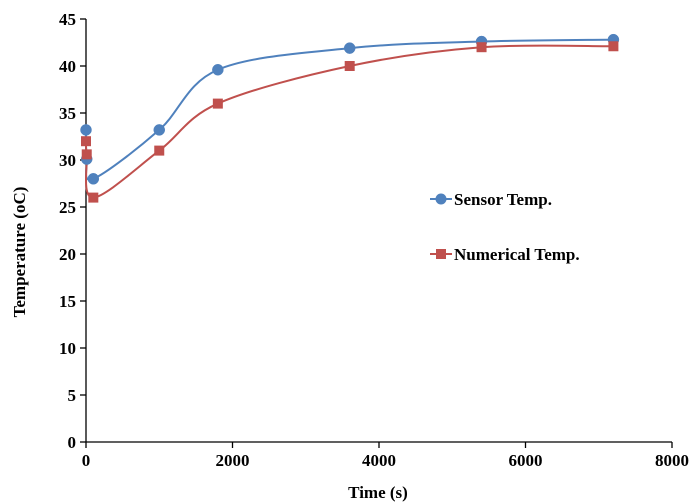 The image size is (697, 504). Describe the element at coordinates (67, 113) in the screenshot. I see `y-tick-label: 35` at that location.